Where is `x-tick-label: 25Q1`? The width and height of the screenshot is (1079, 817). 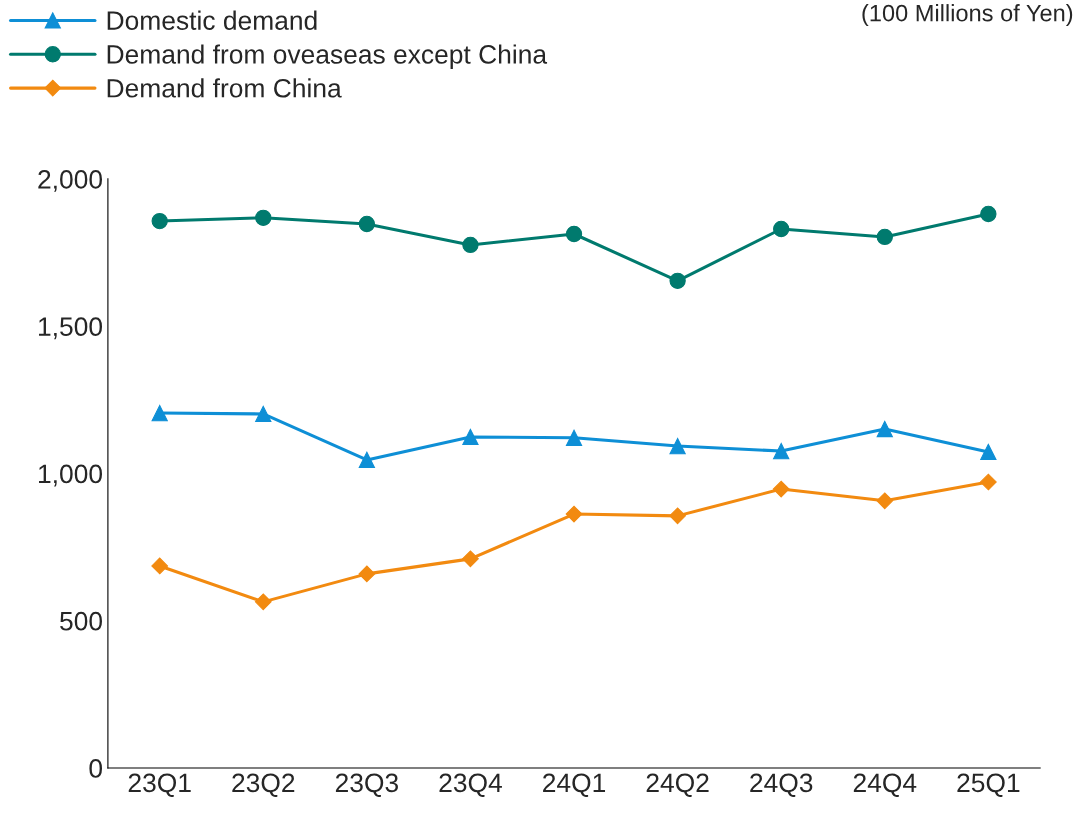
x-tick-label: 25Q1 is located at coordinates (988, 785).